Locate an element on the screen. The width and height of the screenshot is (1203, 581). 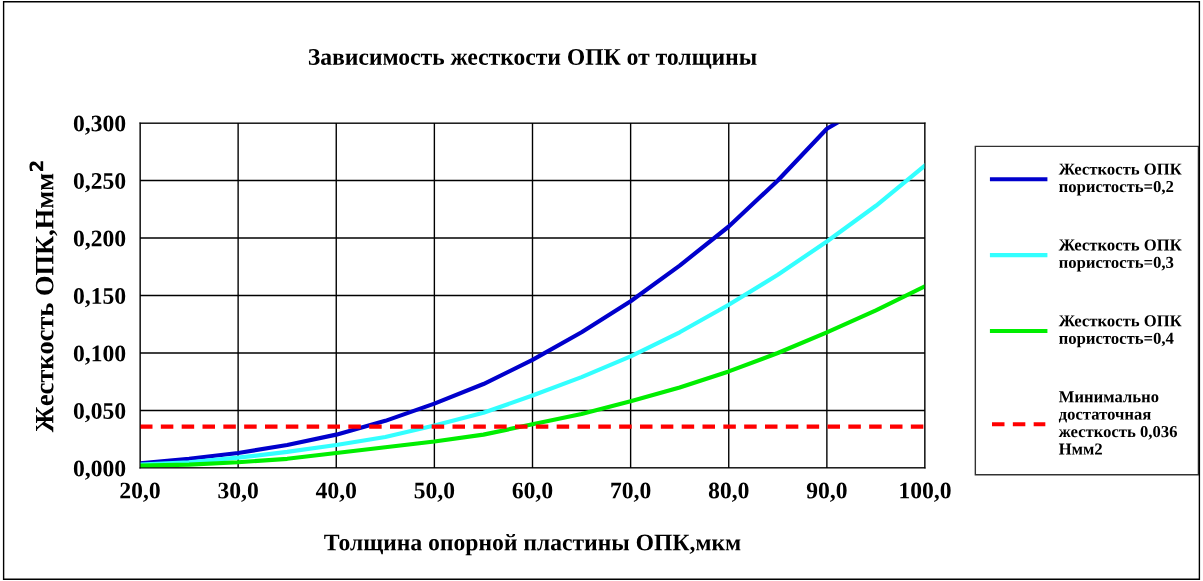
x-tick-label: 40,0 is located at coordinates (336, 492).